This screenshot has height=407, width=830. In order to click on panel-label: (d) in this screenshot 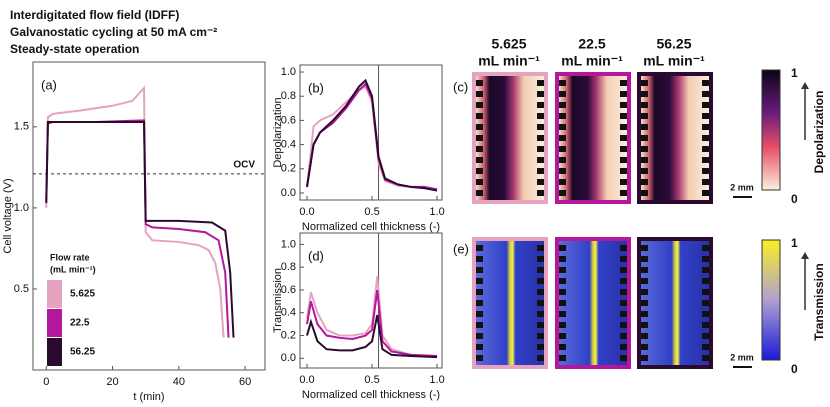, I will do `click(316, 255)`.